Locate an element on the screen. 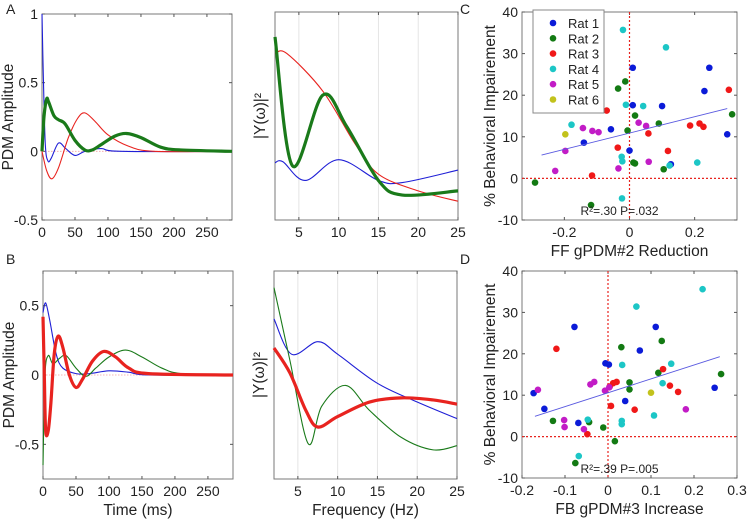  x-tick-label: 15 is located at coordinates (378, 491).